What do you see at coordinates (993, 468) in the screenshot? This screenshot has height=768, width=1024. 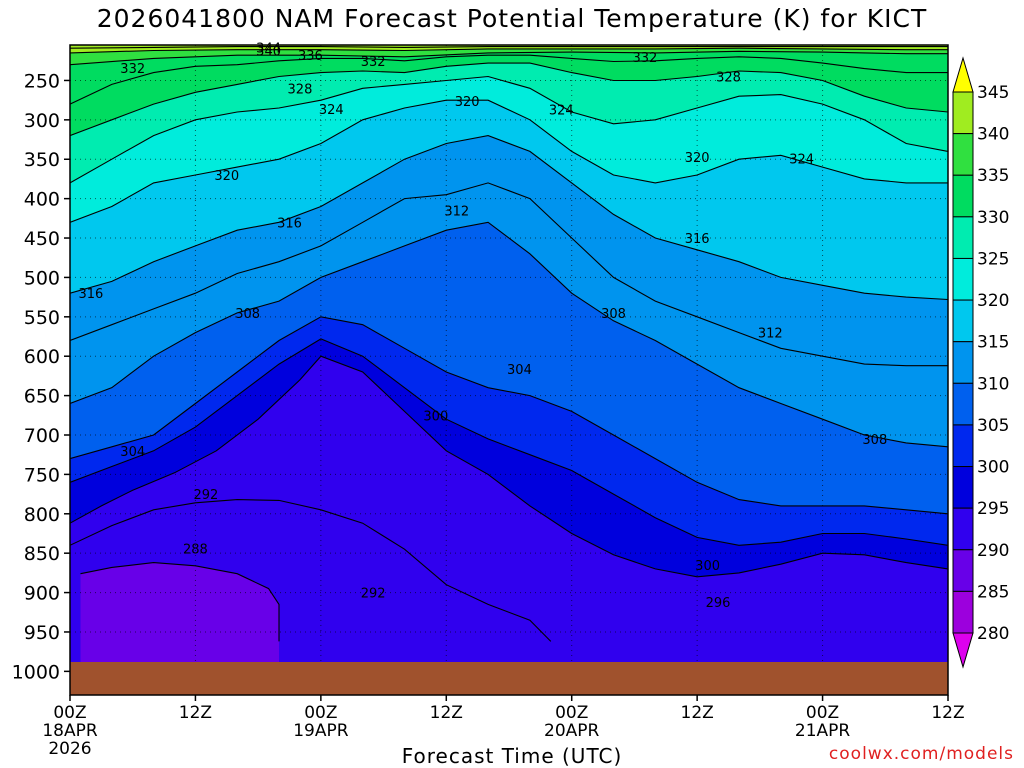 I see `colorbar-label: 300` at bounding box center [993, 468].